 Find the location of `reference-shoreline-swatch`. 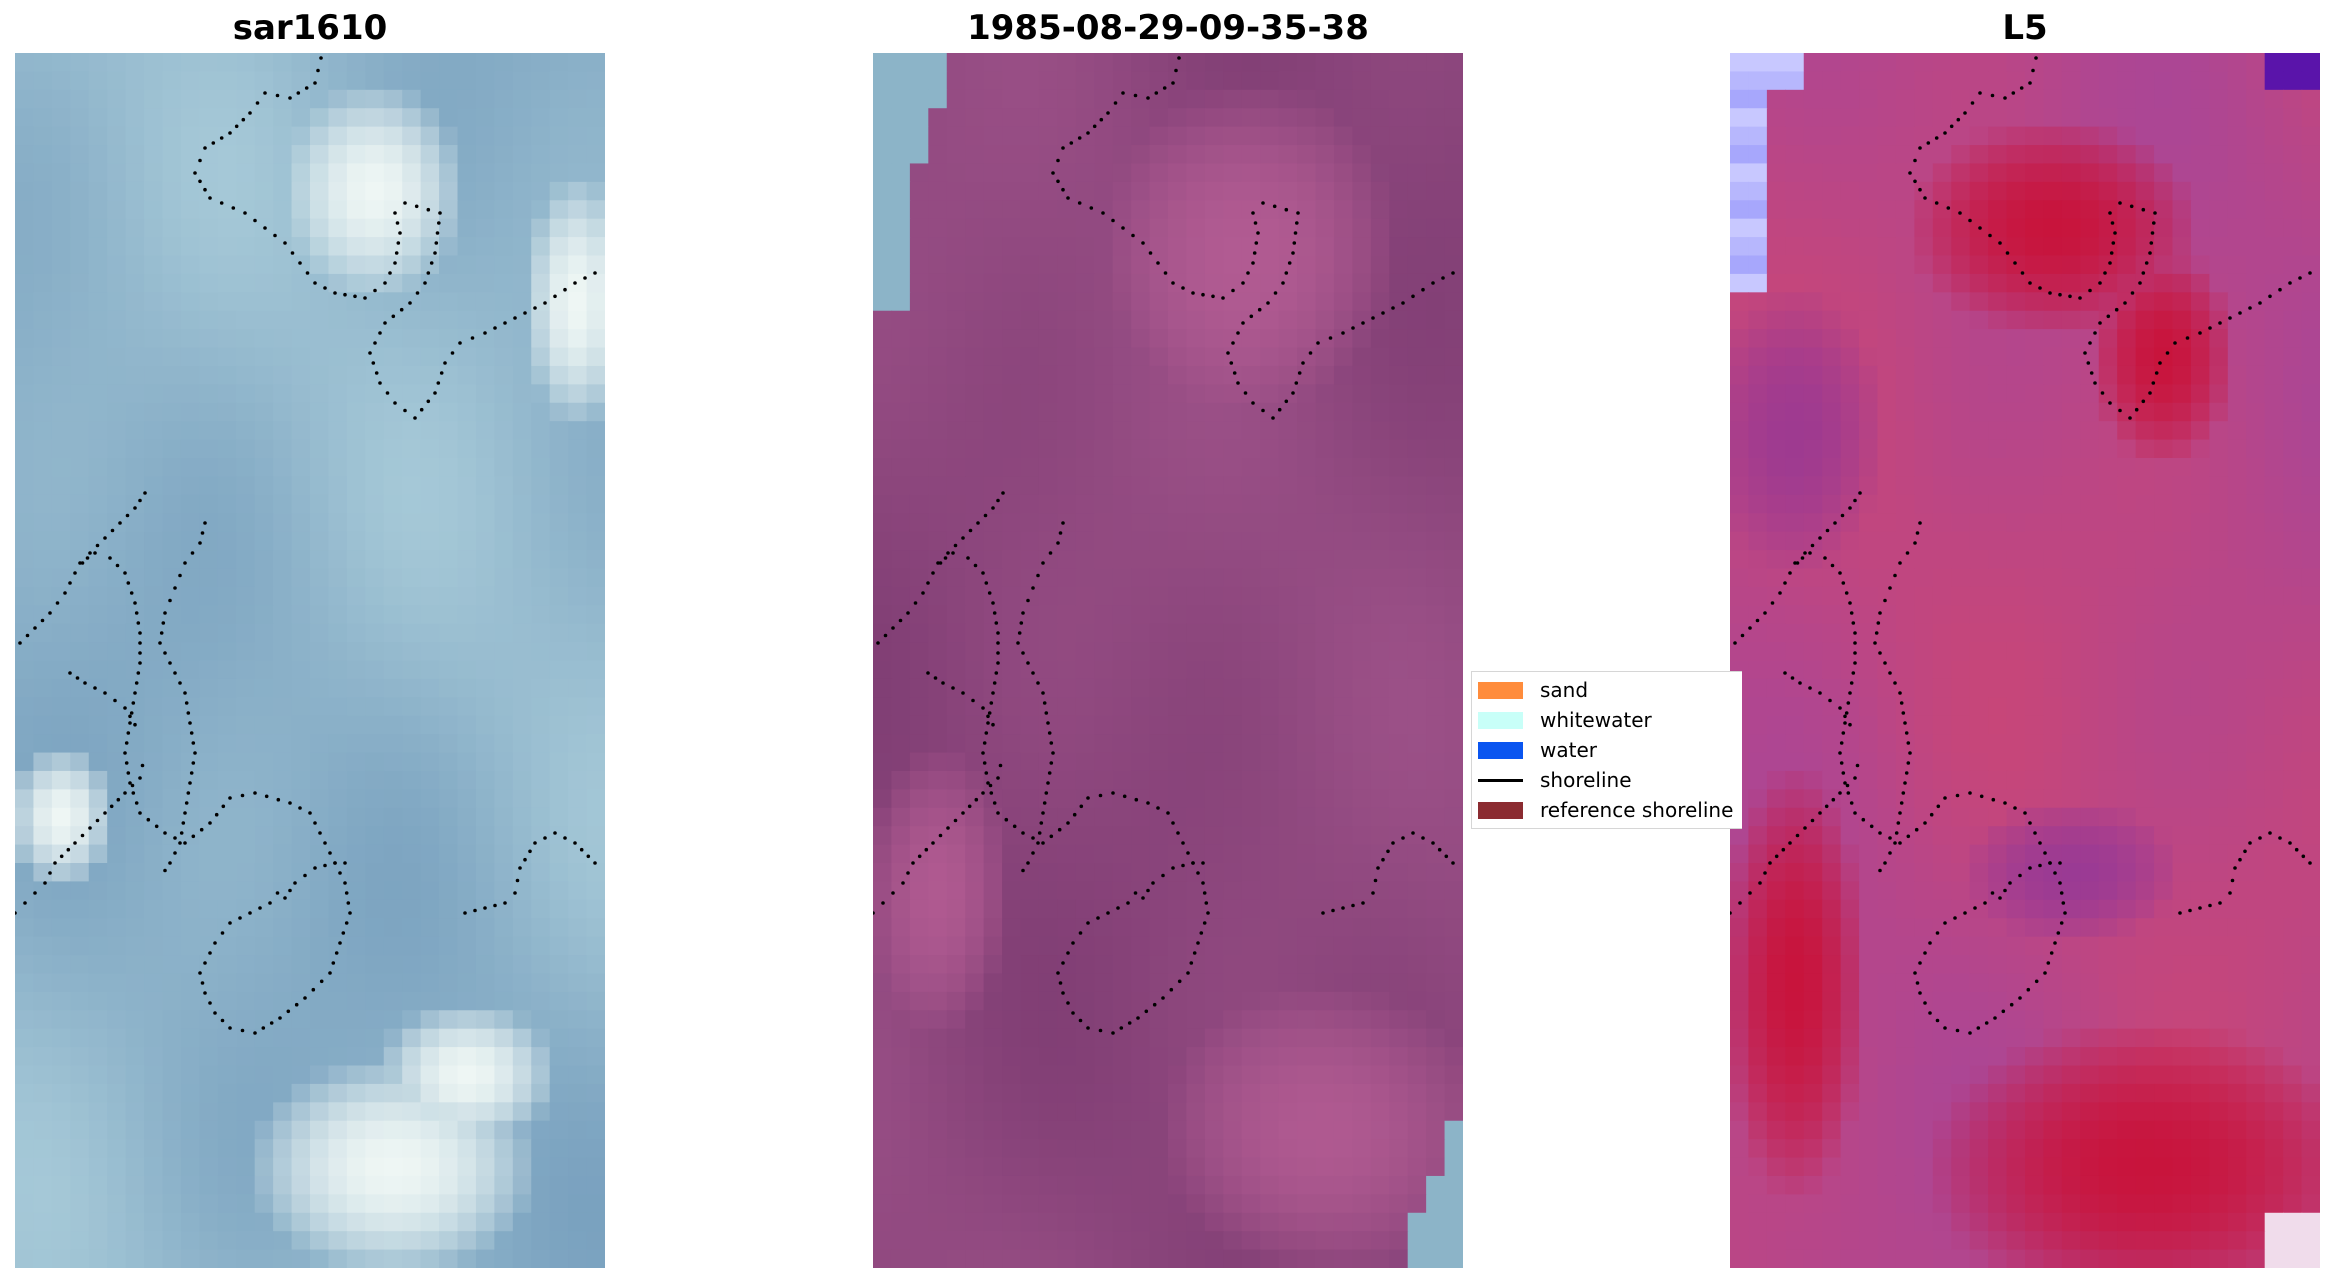

reference-shoreline-swatch is located at coordinates (1500, 810).